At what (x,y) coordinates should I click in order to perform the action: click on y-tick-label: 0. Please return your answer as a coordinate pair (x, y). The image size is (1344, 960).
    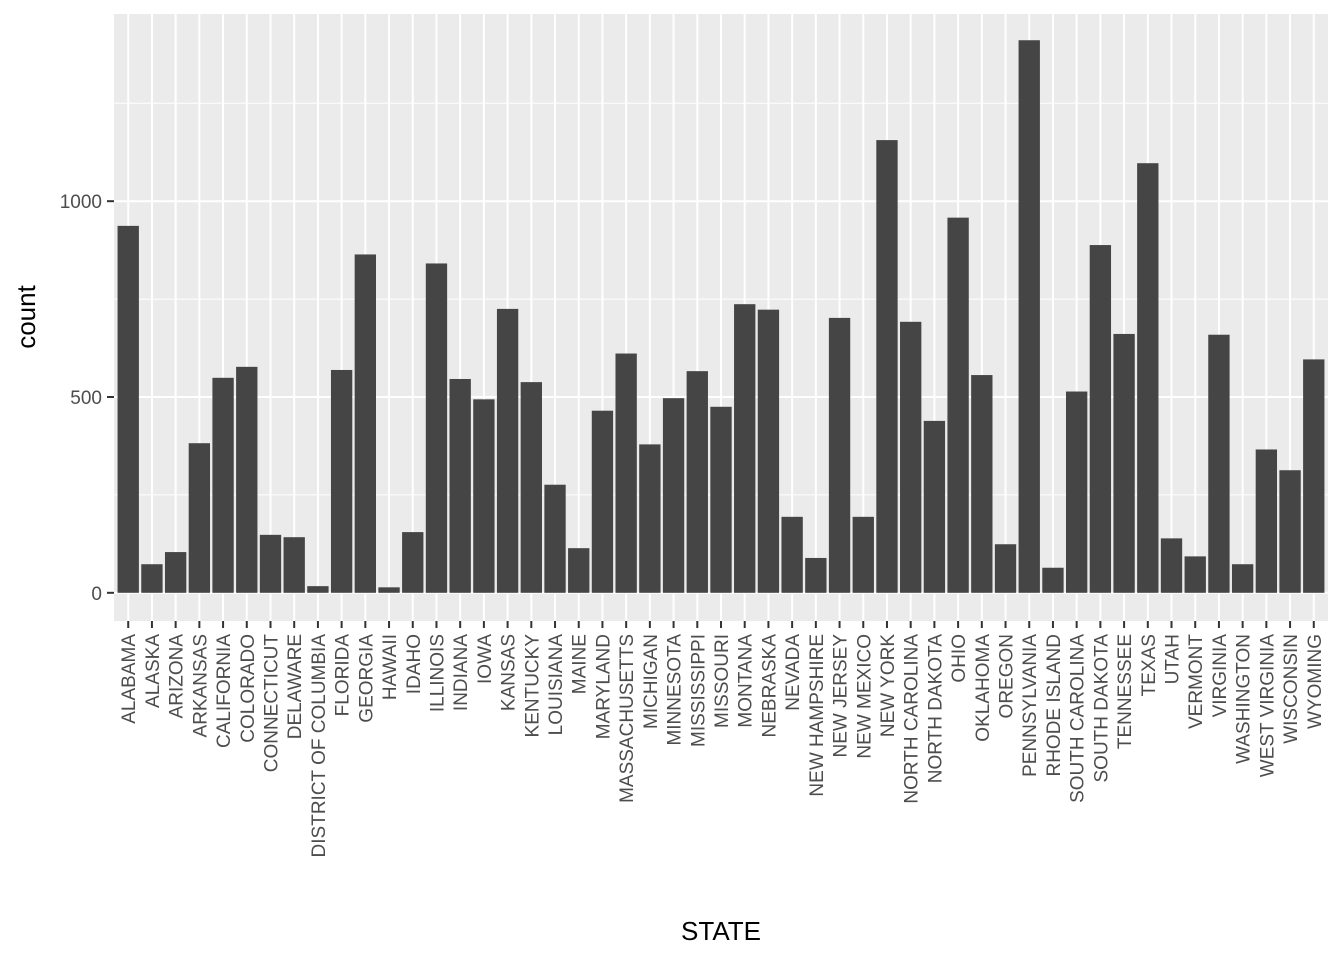
    Looking at the image, I should click on (96, 594).